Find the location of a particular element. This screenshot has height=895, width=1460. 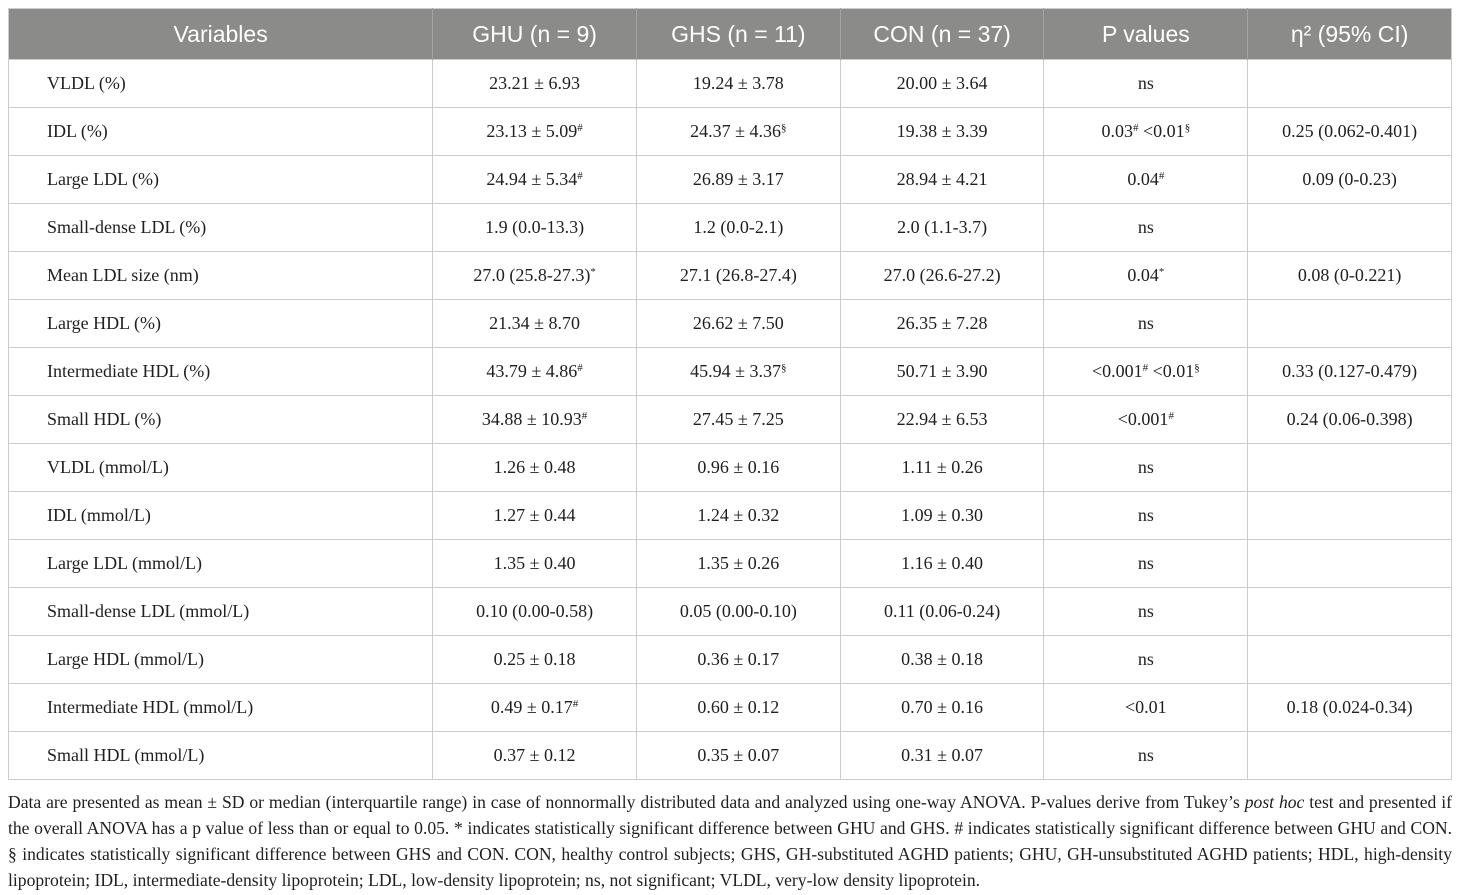

value-cell: 1.16 ± 0.40 is located at coordinates (942, 563).